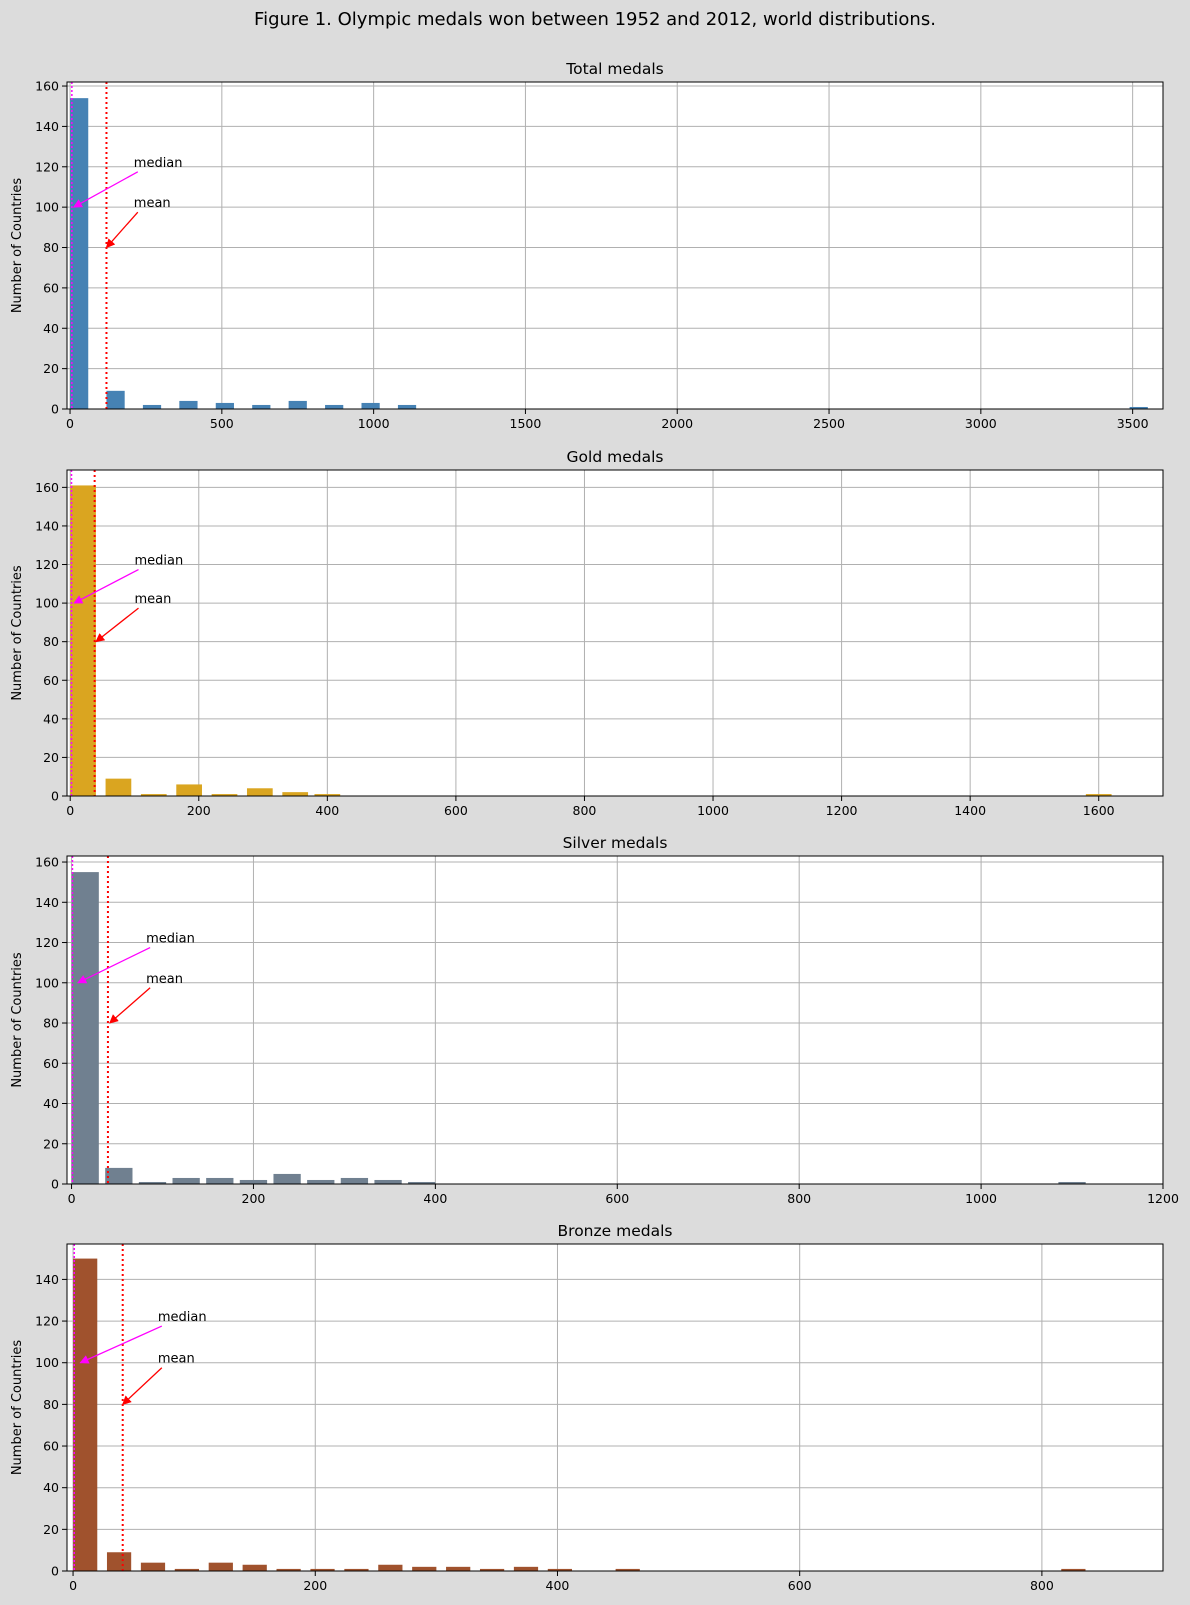 This screenshot has height=1605, width=1190. What do you see at coordinates (526, 423) in the screenshot?
I see `x-tick-label: 1500` at bounding box center [526, 423].